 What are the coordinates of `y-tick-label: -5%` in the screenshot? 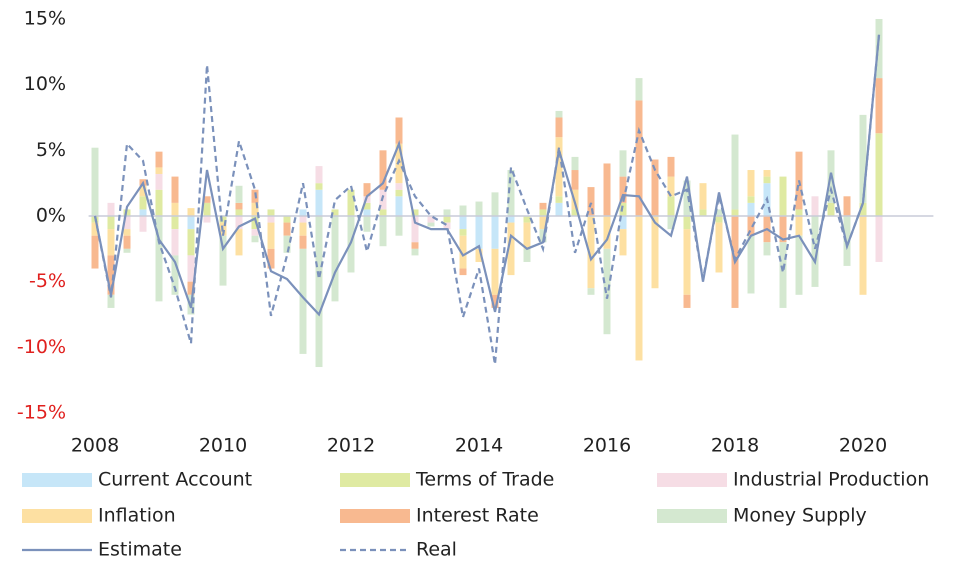 It's located at (47, 281).